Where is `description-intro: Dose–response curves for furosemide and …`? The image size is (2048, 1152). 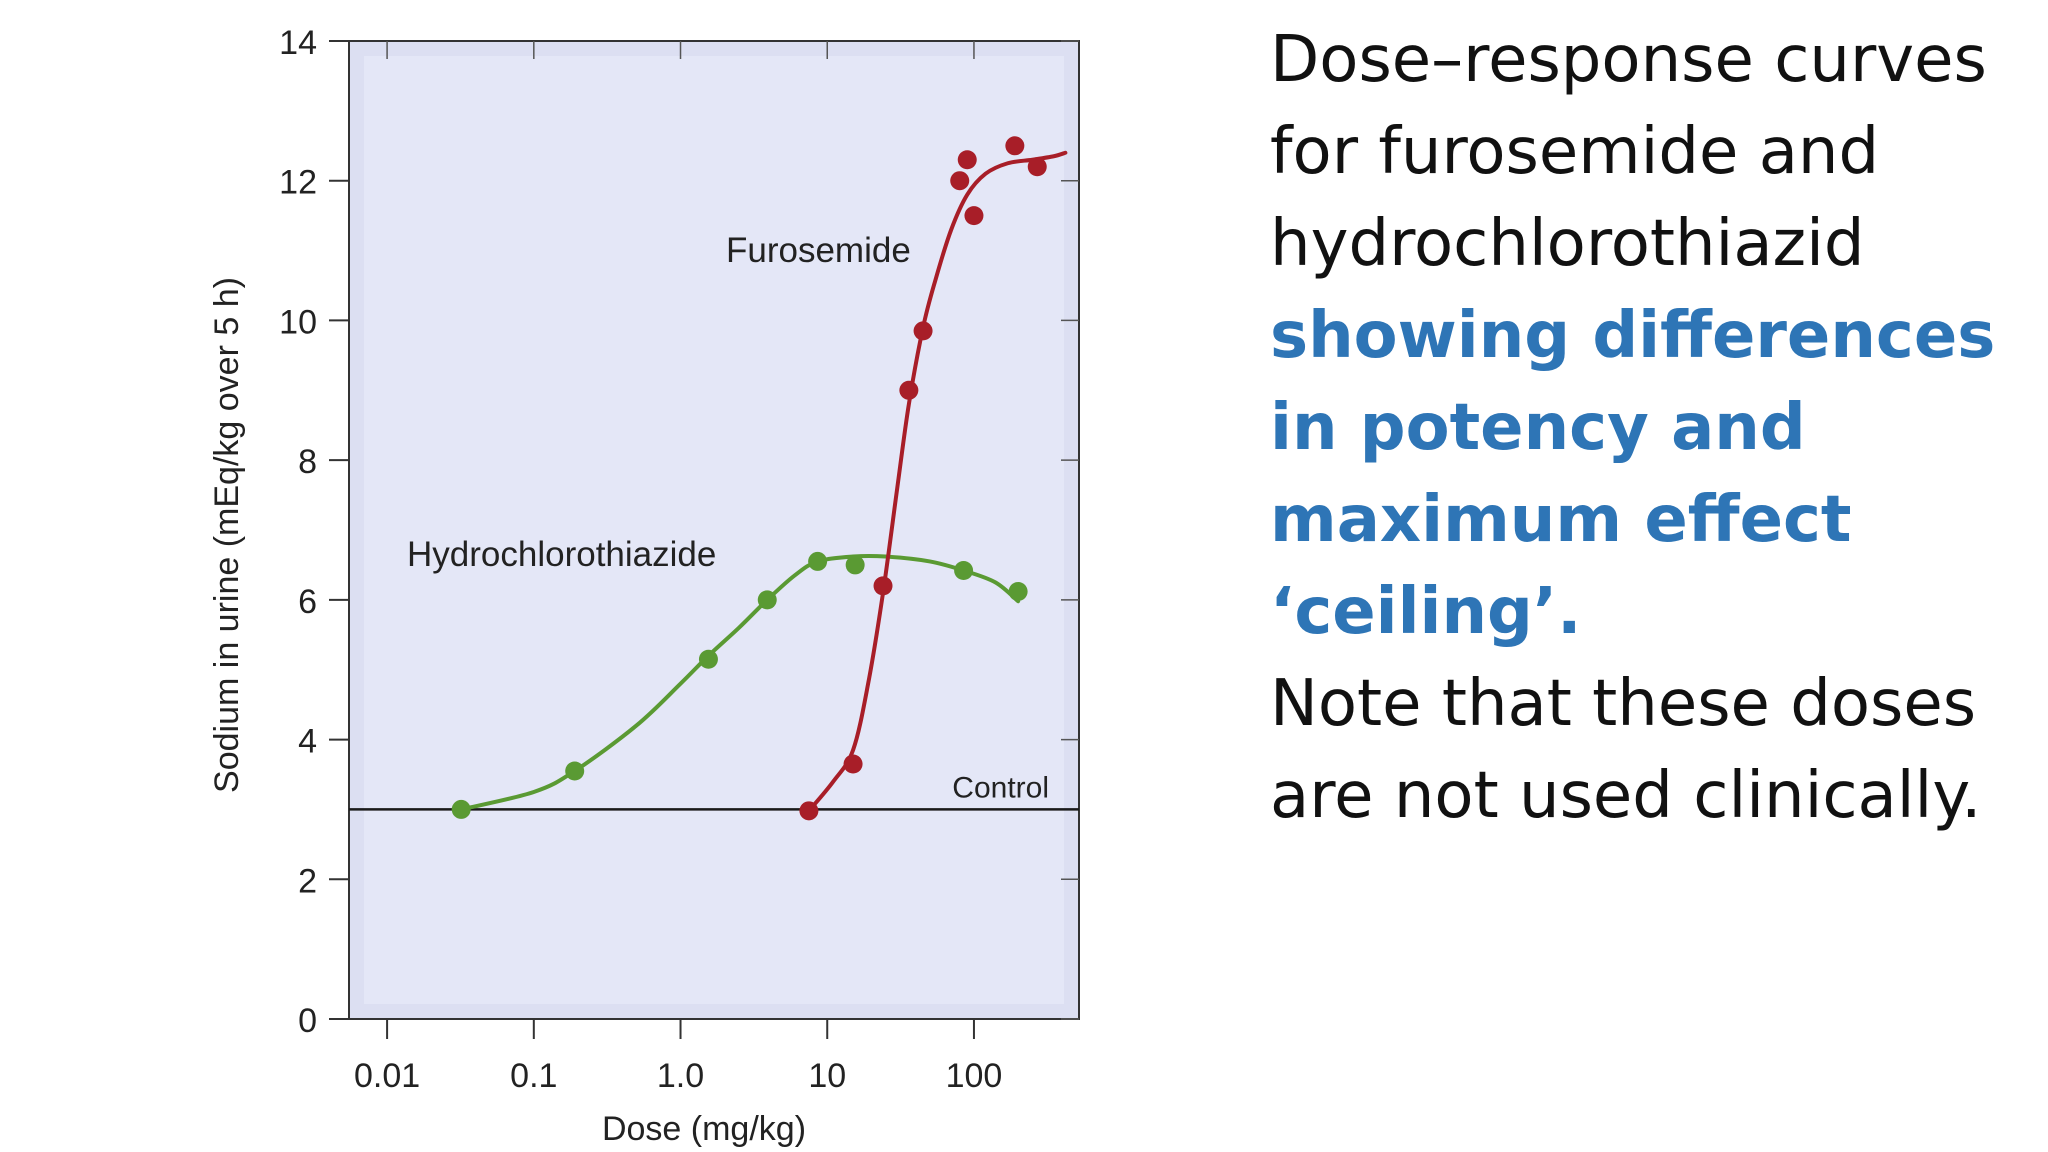
description-intro: Dose–response curves for furosemide and … is located at coordinates (1628, 152).